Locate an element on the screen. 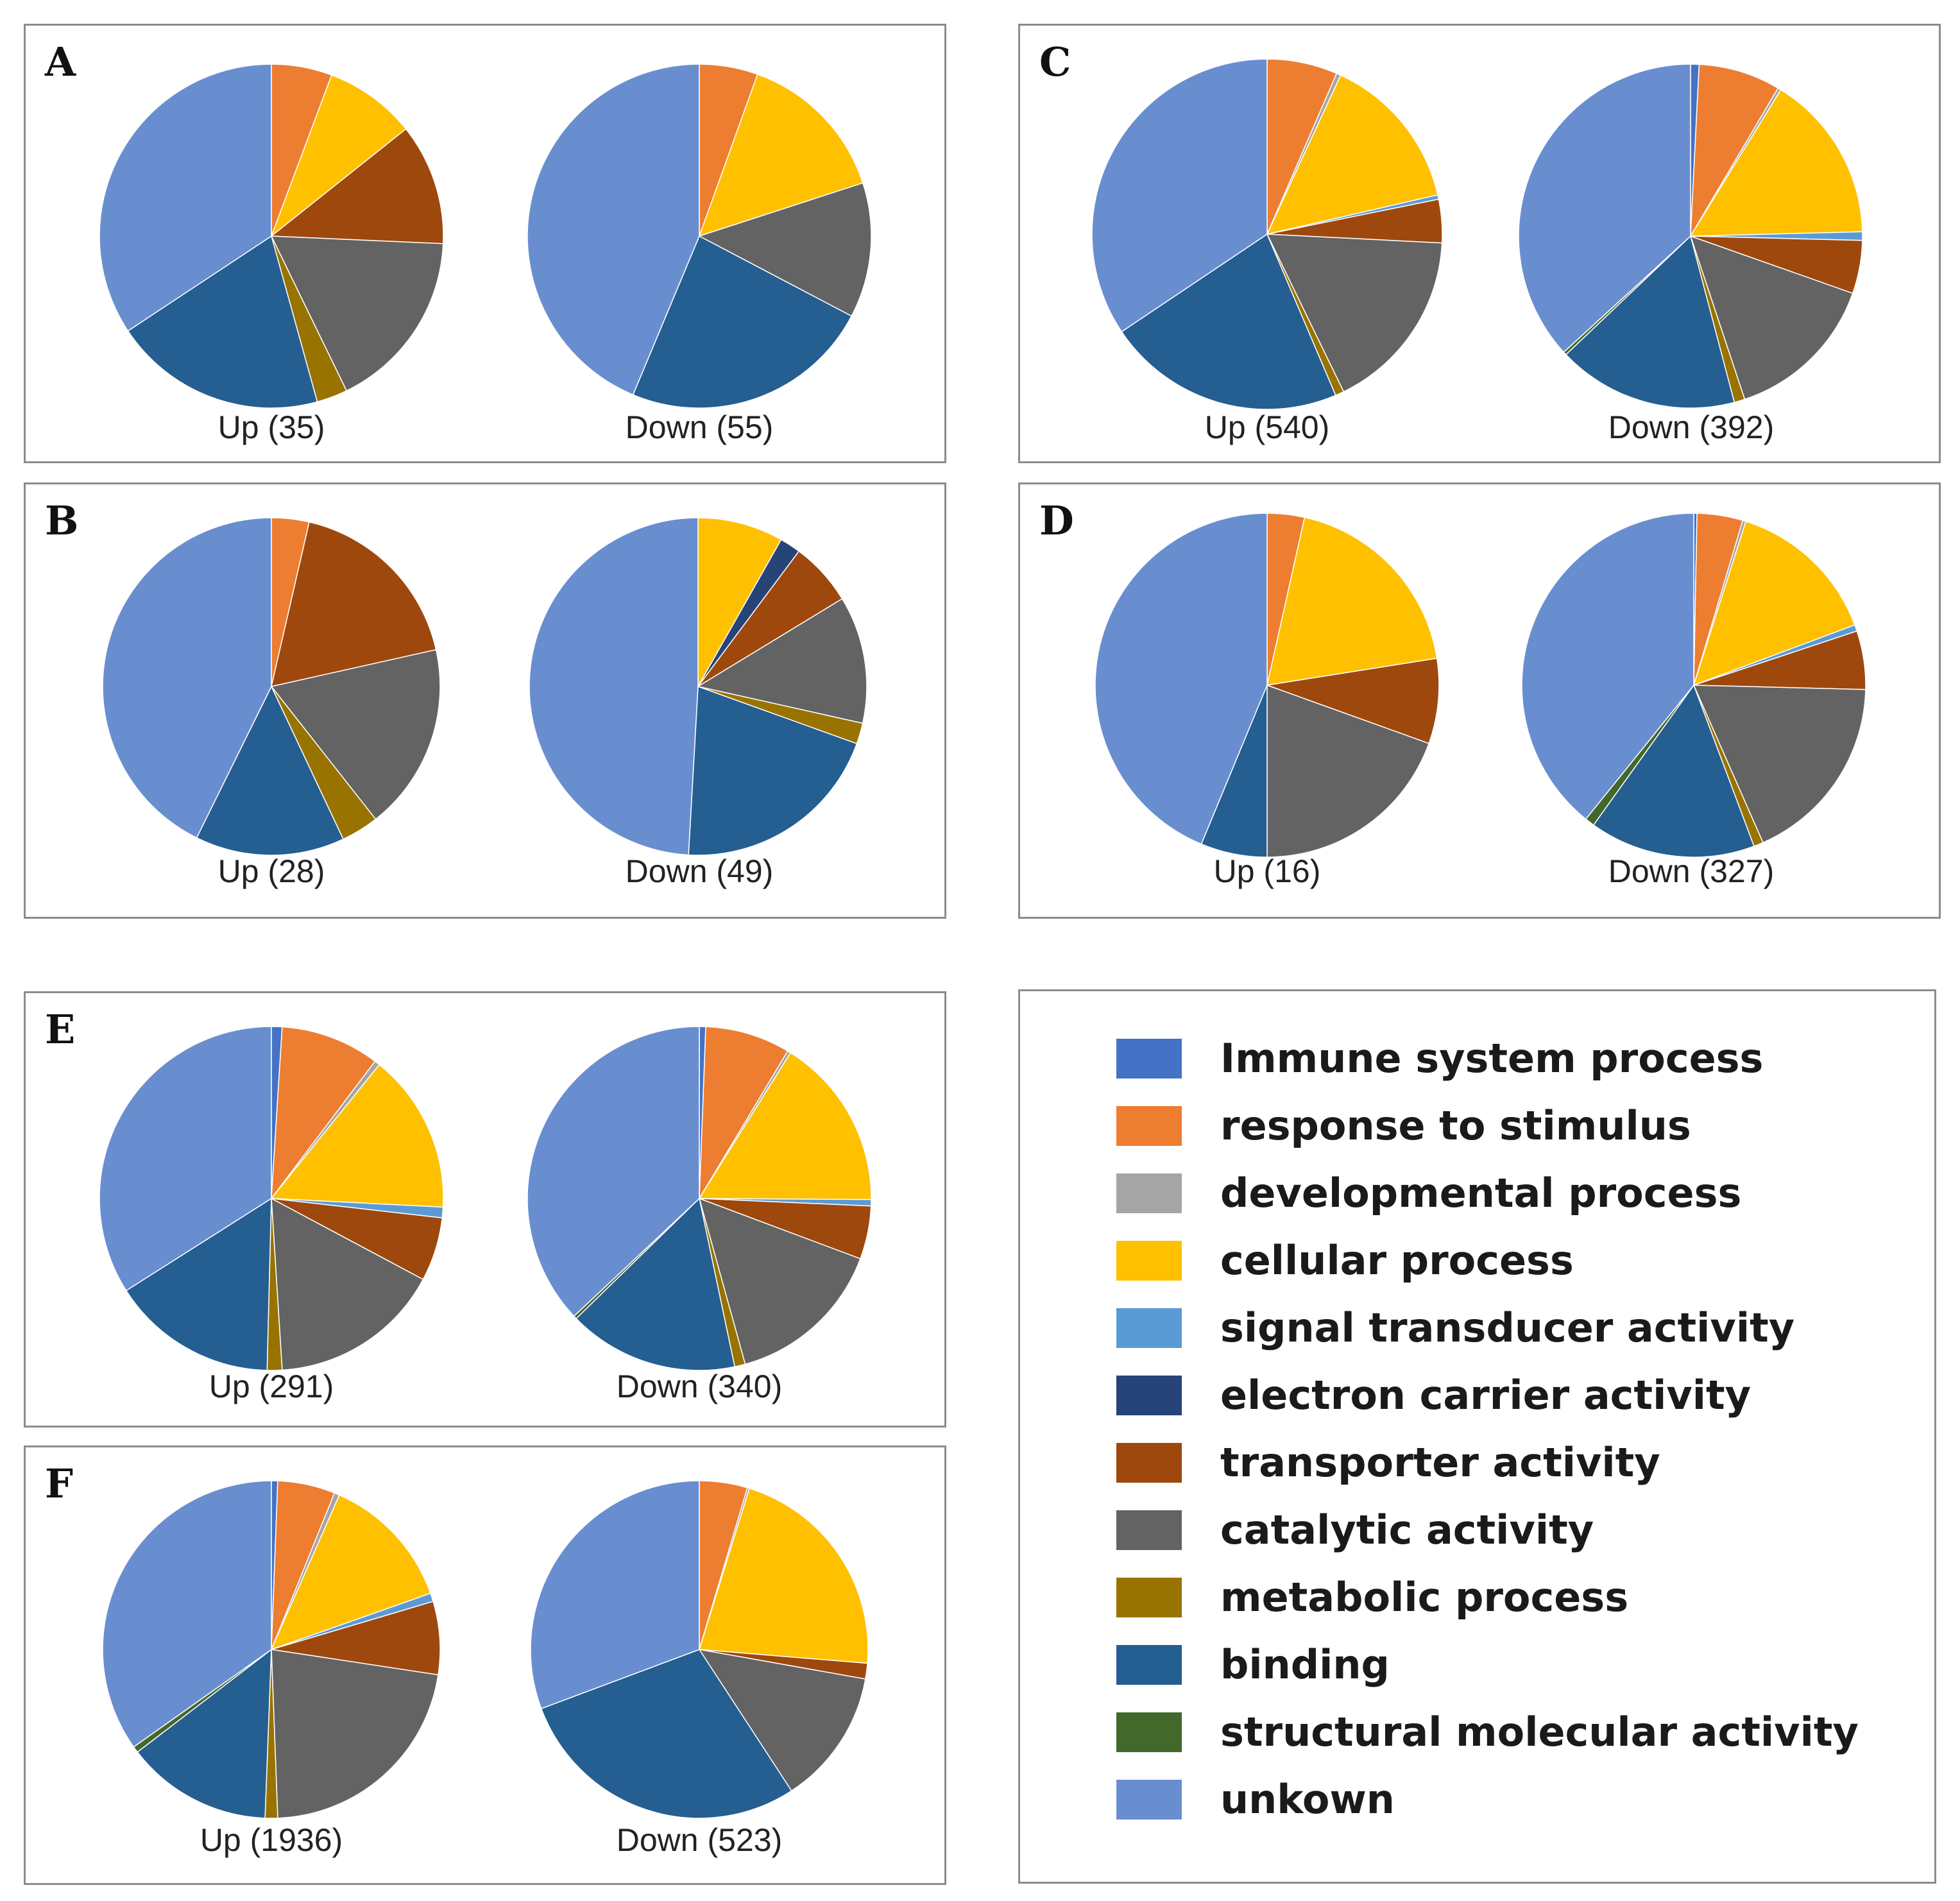 The image size is (1960, 1901). legend-label: developmental process is located at coordinates (1481, 1193).